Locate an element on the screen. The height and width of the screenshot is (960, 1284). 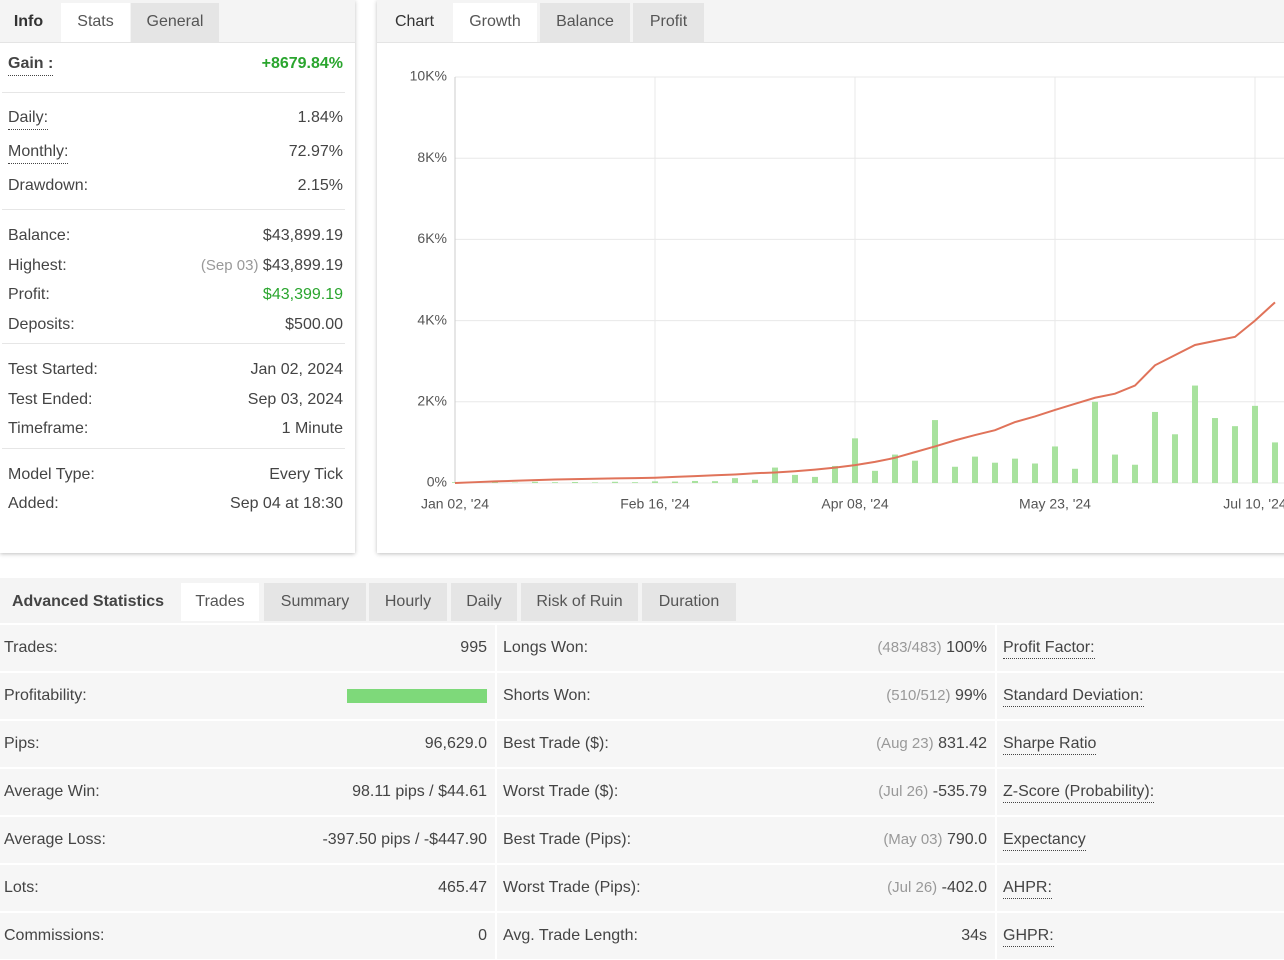
value: 98.11 pips / $44.61 is located at coordinates (419, 791).